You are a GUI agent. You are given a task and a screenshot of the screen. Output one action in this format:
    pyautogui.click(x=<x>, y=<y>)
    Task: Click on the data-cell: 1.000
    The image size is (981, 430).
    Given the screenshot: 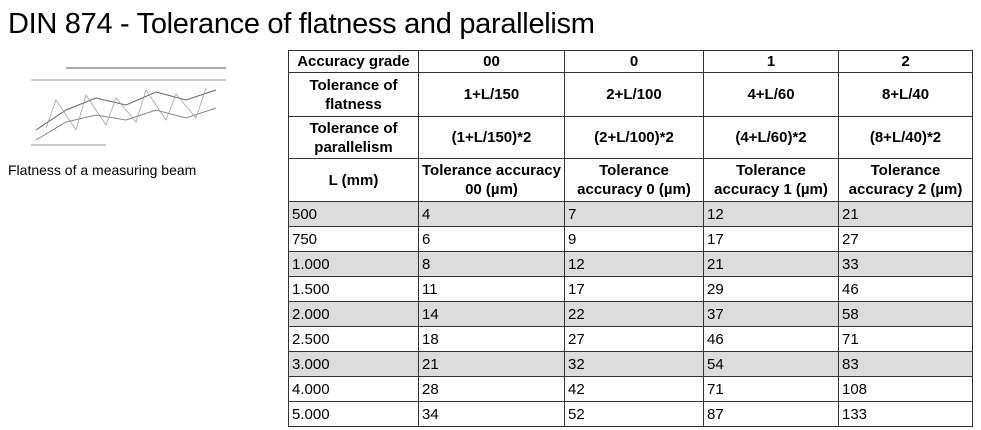 What is the action you would take?
    pyautogui.click(x=353, y=264)
    